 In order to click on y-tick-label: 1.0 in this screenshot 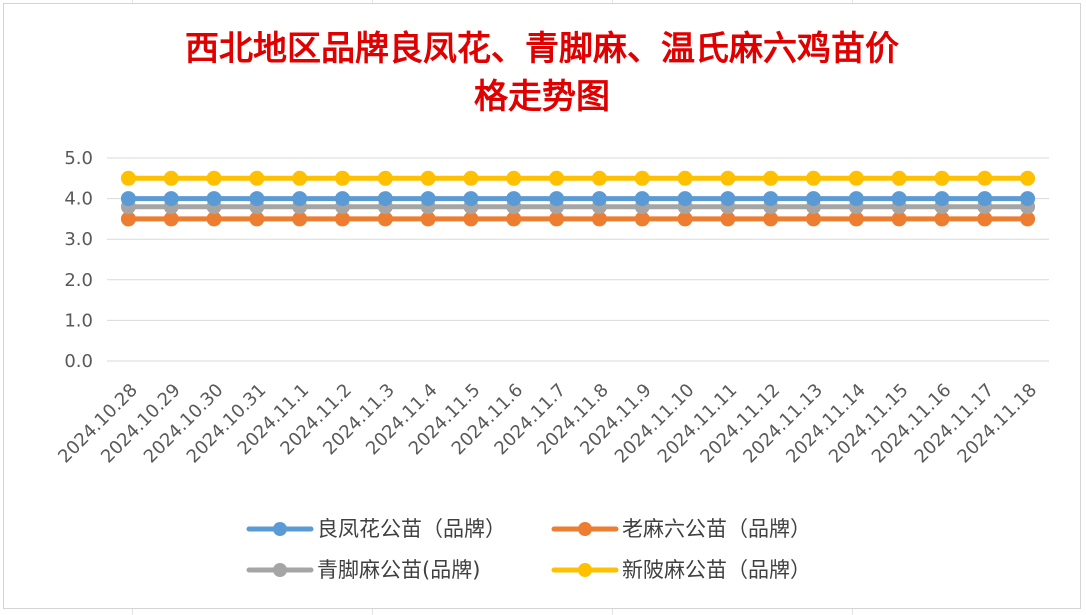, I will do `click(78, 320)`.